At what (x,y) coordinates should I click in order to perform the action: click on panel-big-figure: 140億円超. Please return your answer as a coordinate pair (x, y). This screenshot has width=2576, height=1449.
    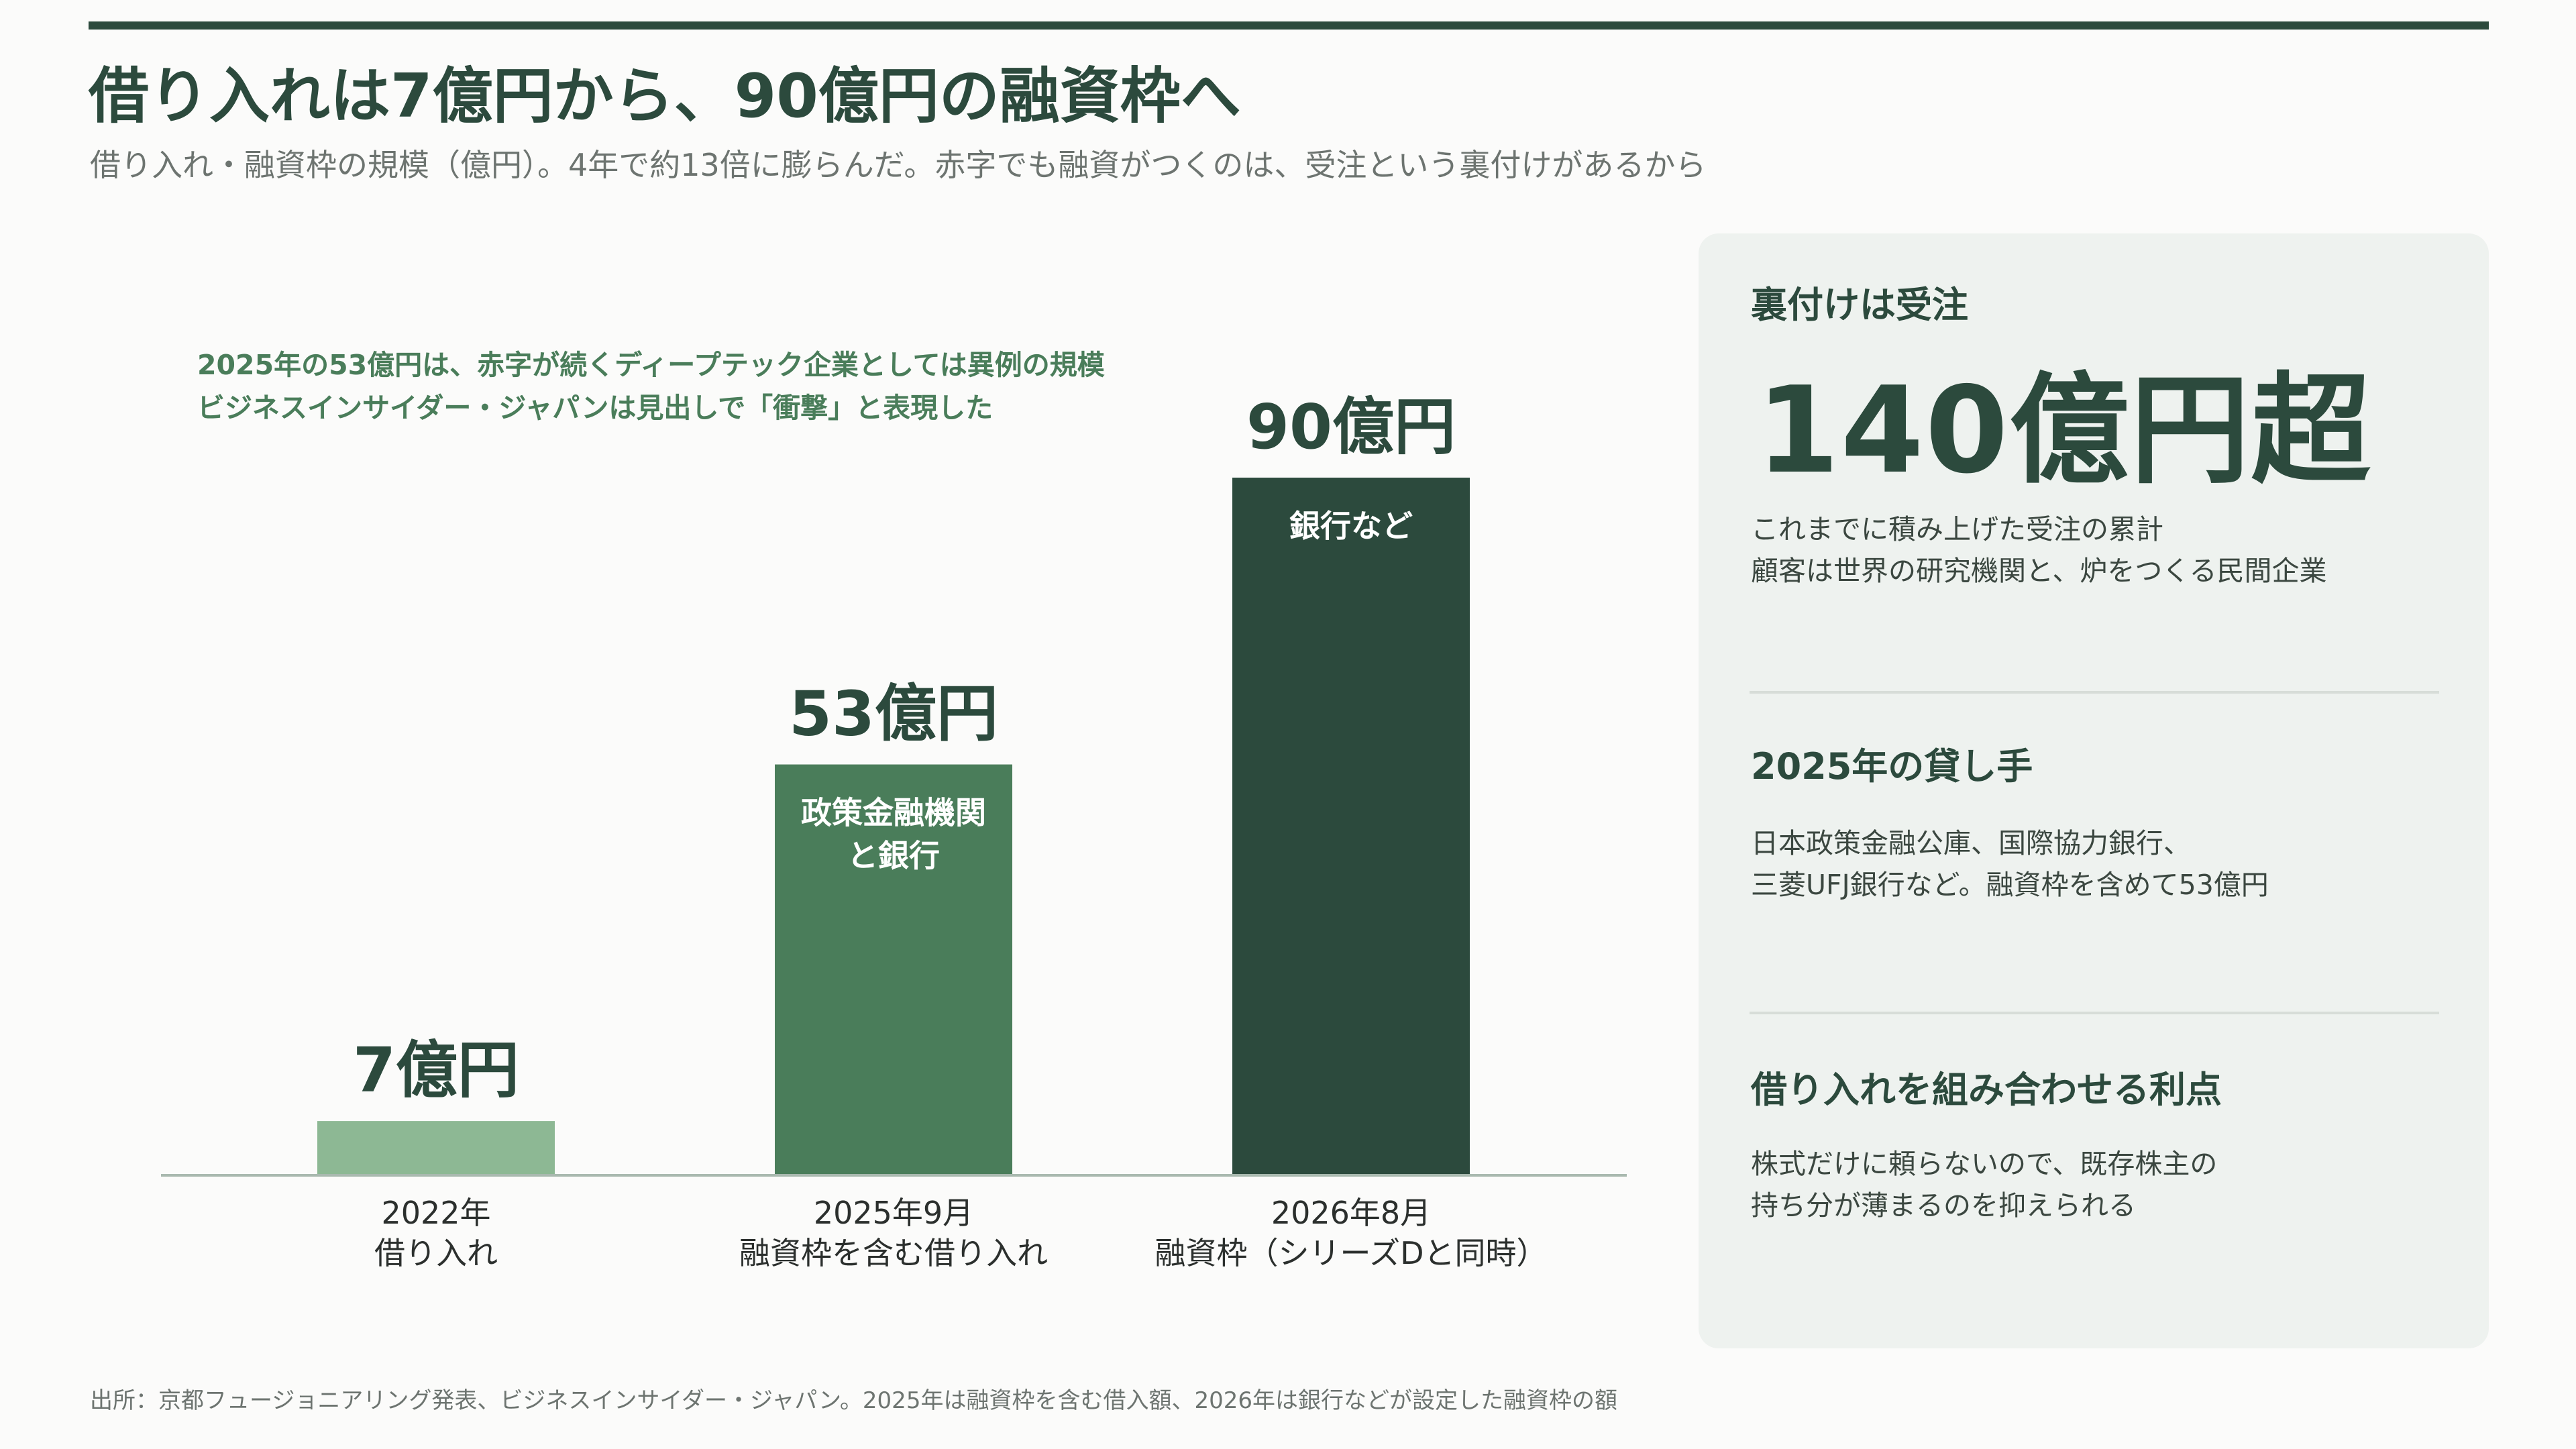
    Looking at the image, I should click on (2064, 430).